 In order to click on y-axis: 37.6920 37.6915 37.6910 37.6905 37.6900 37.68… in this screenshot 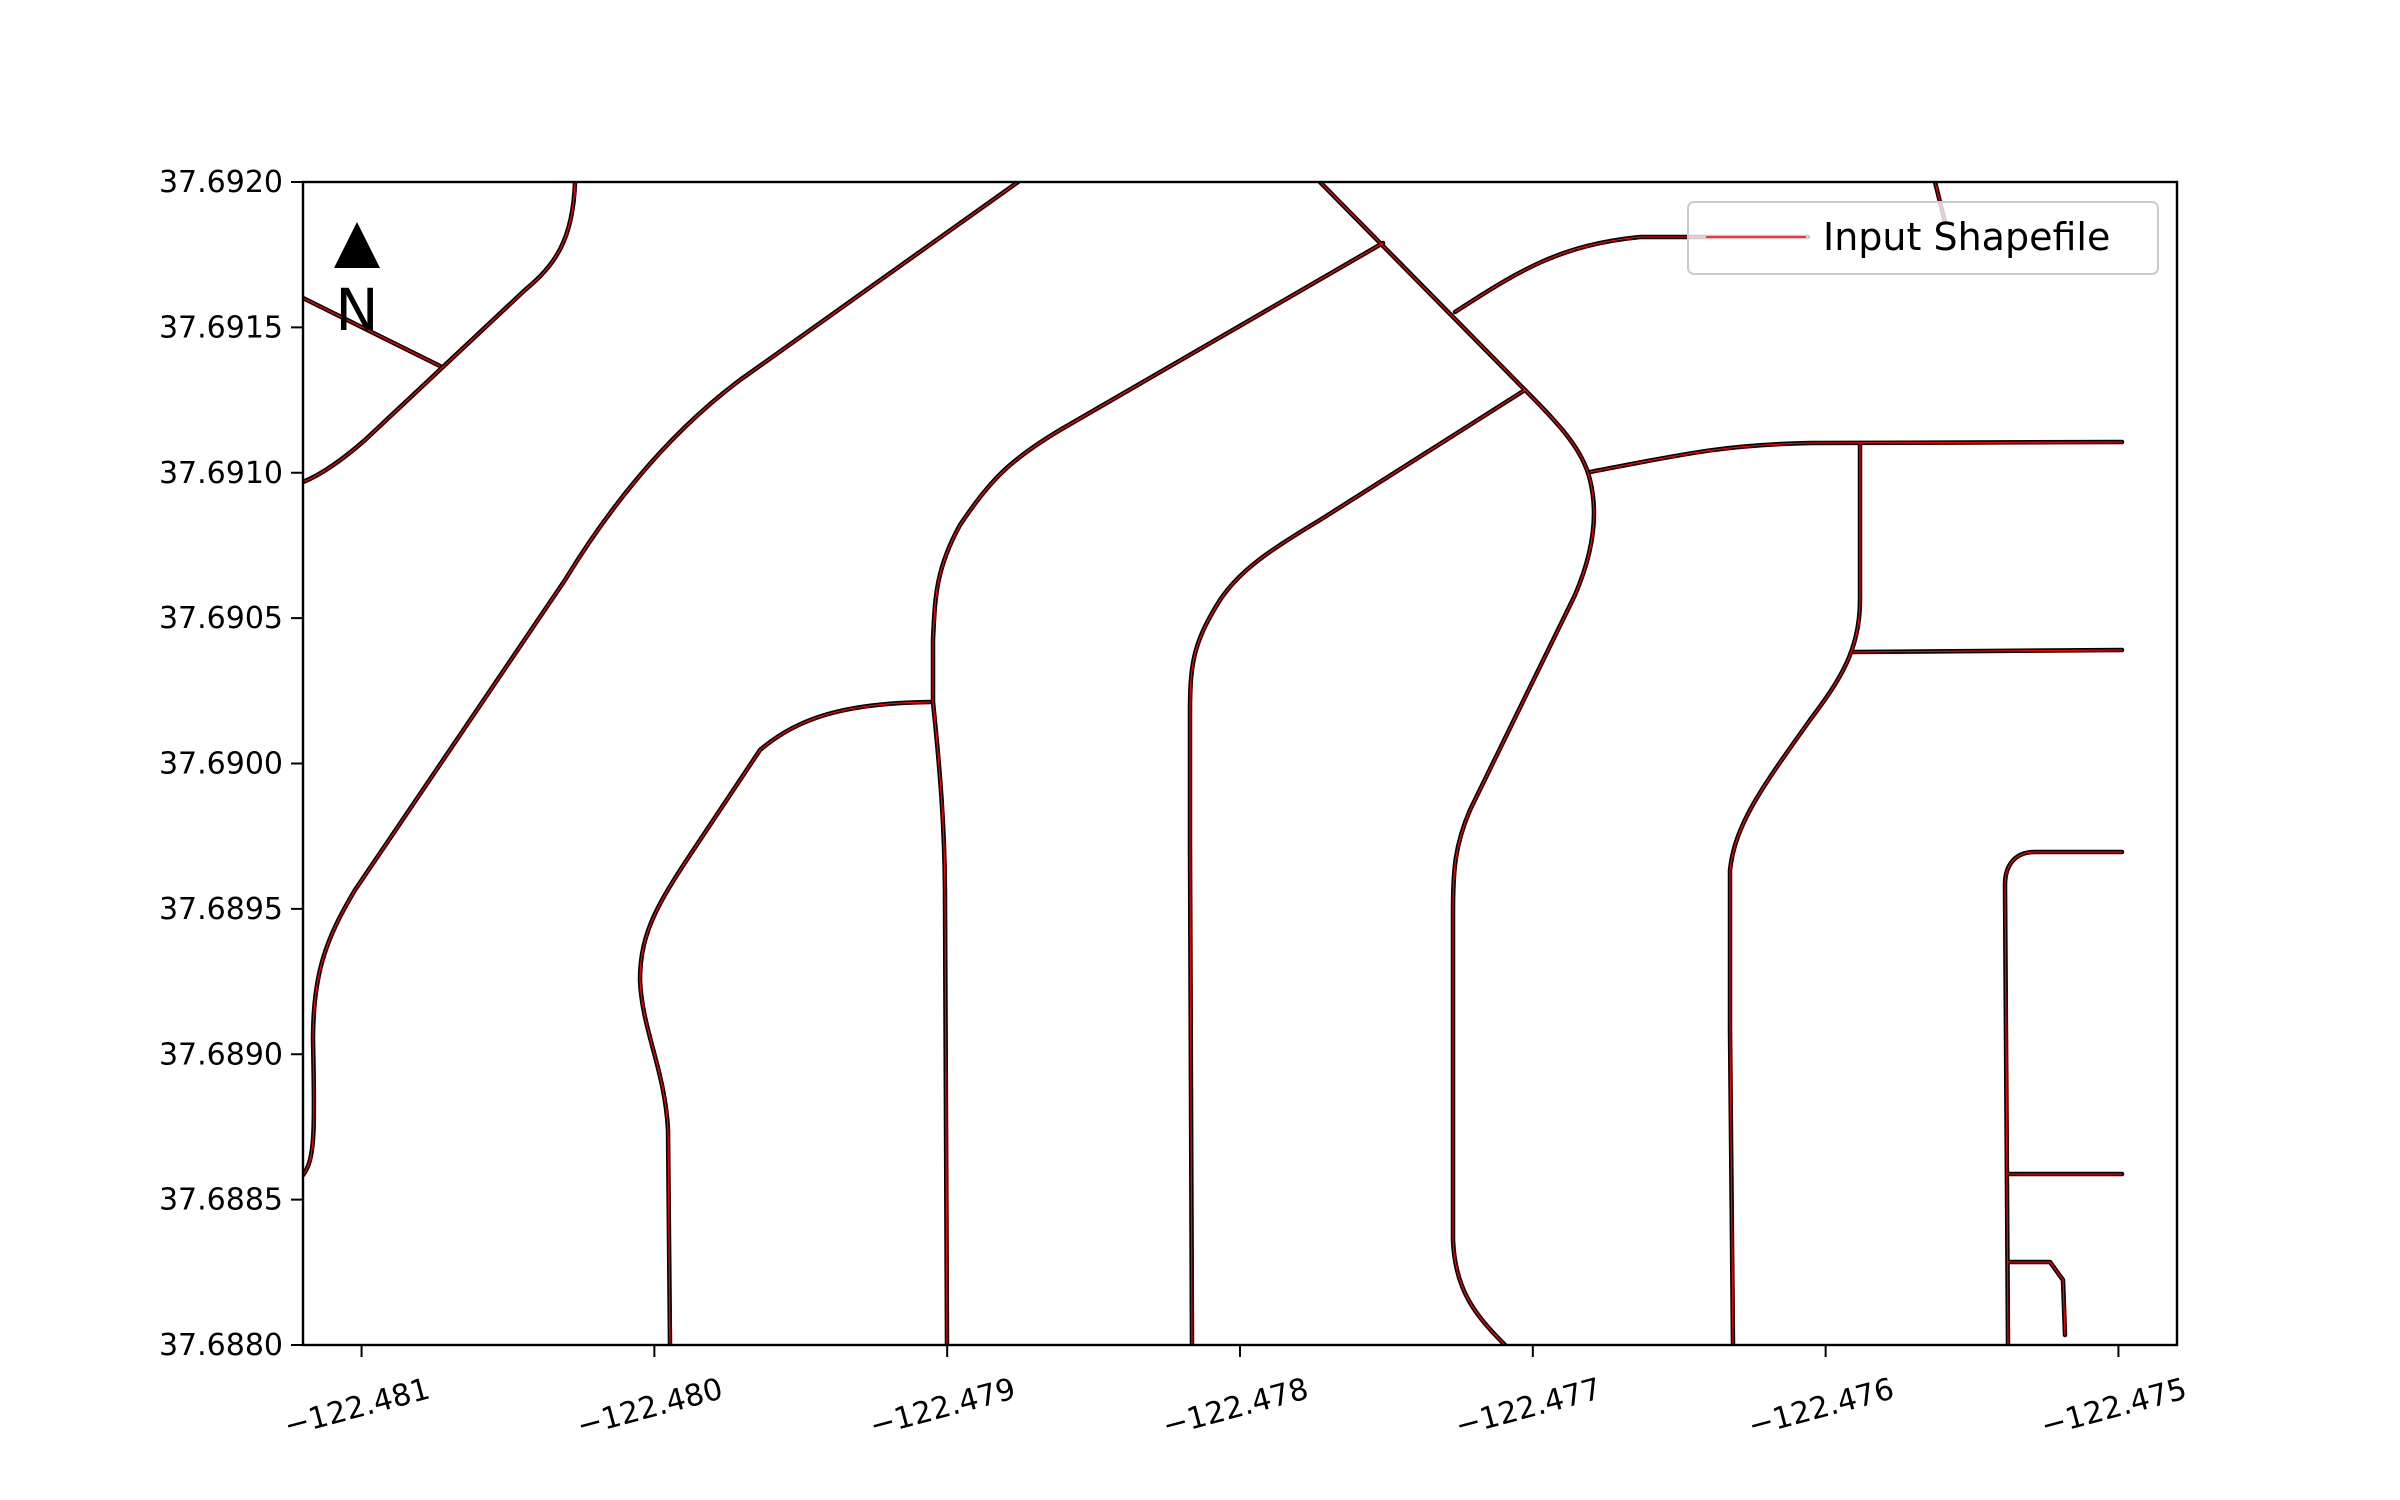, I will do `click(231, 764)`.